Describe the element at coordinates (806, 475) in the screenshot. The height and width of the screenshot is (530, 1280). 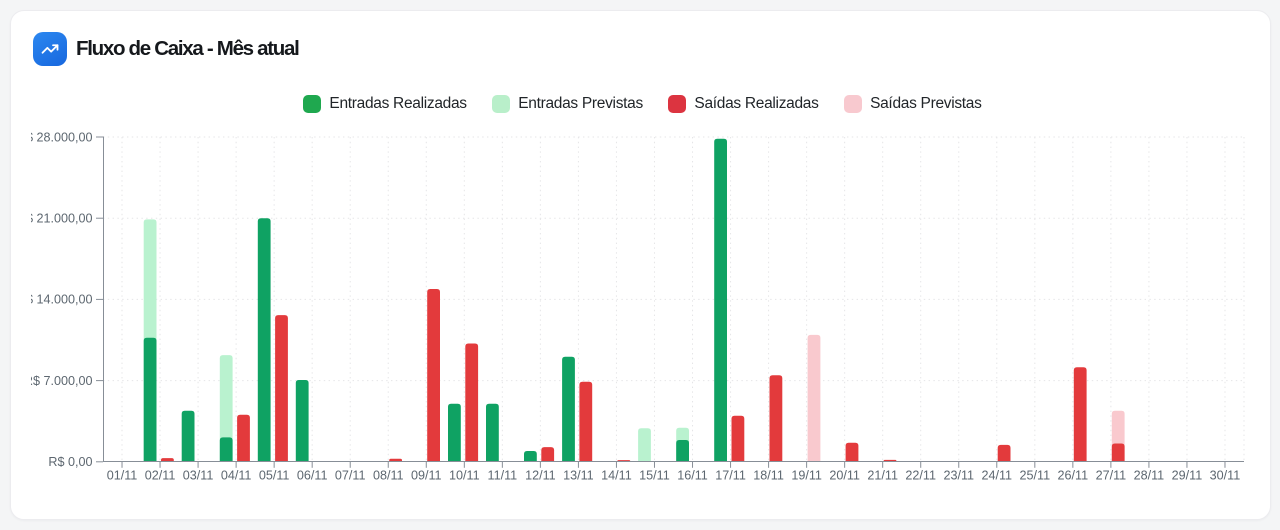
I see `svg-text: 19/11` at that location.